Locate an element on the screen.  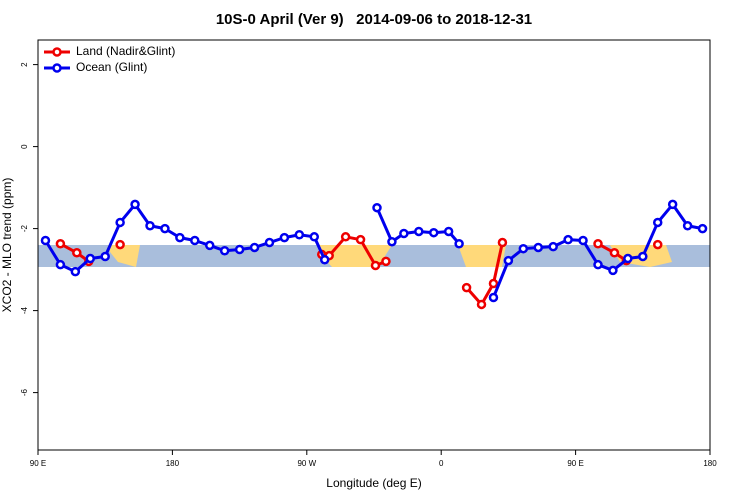
legend-label: Land (Nadir&Glint) is located at coordinates (125, 51).